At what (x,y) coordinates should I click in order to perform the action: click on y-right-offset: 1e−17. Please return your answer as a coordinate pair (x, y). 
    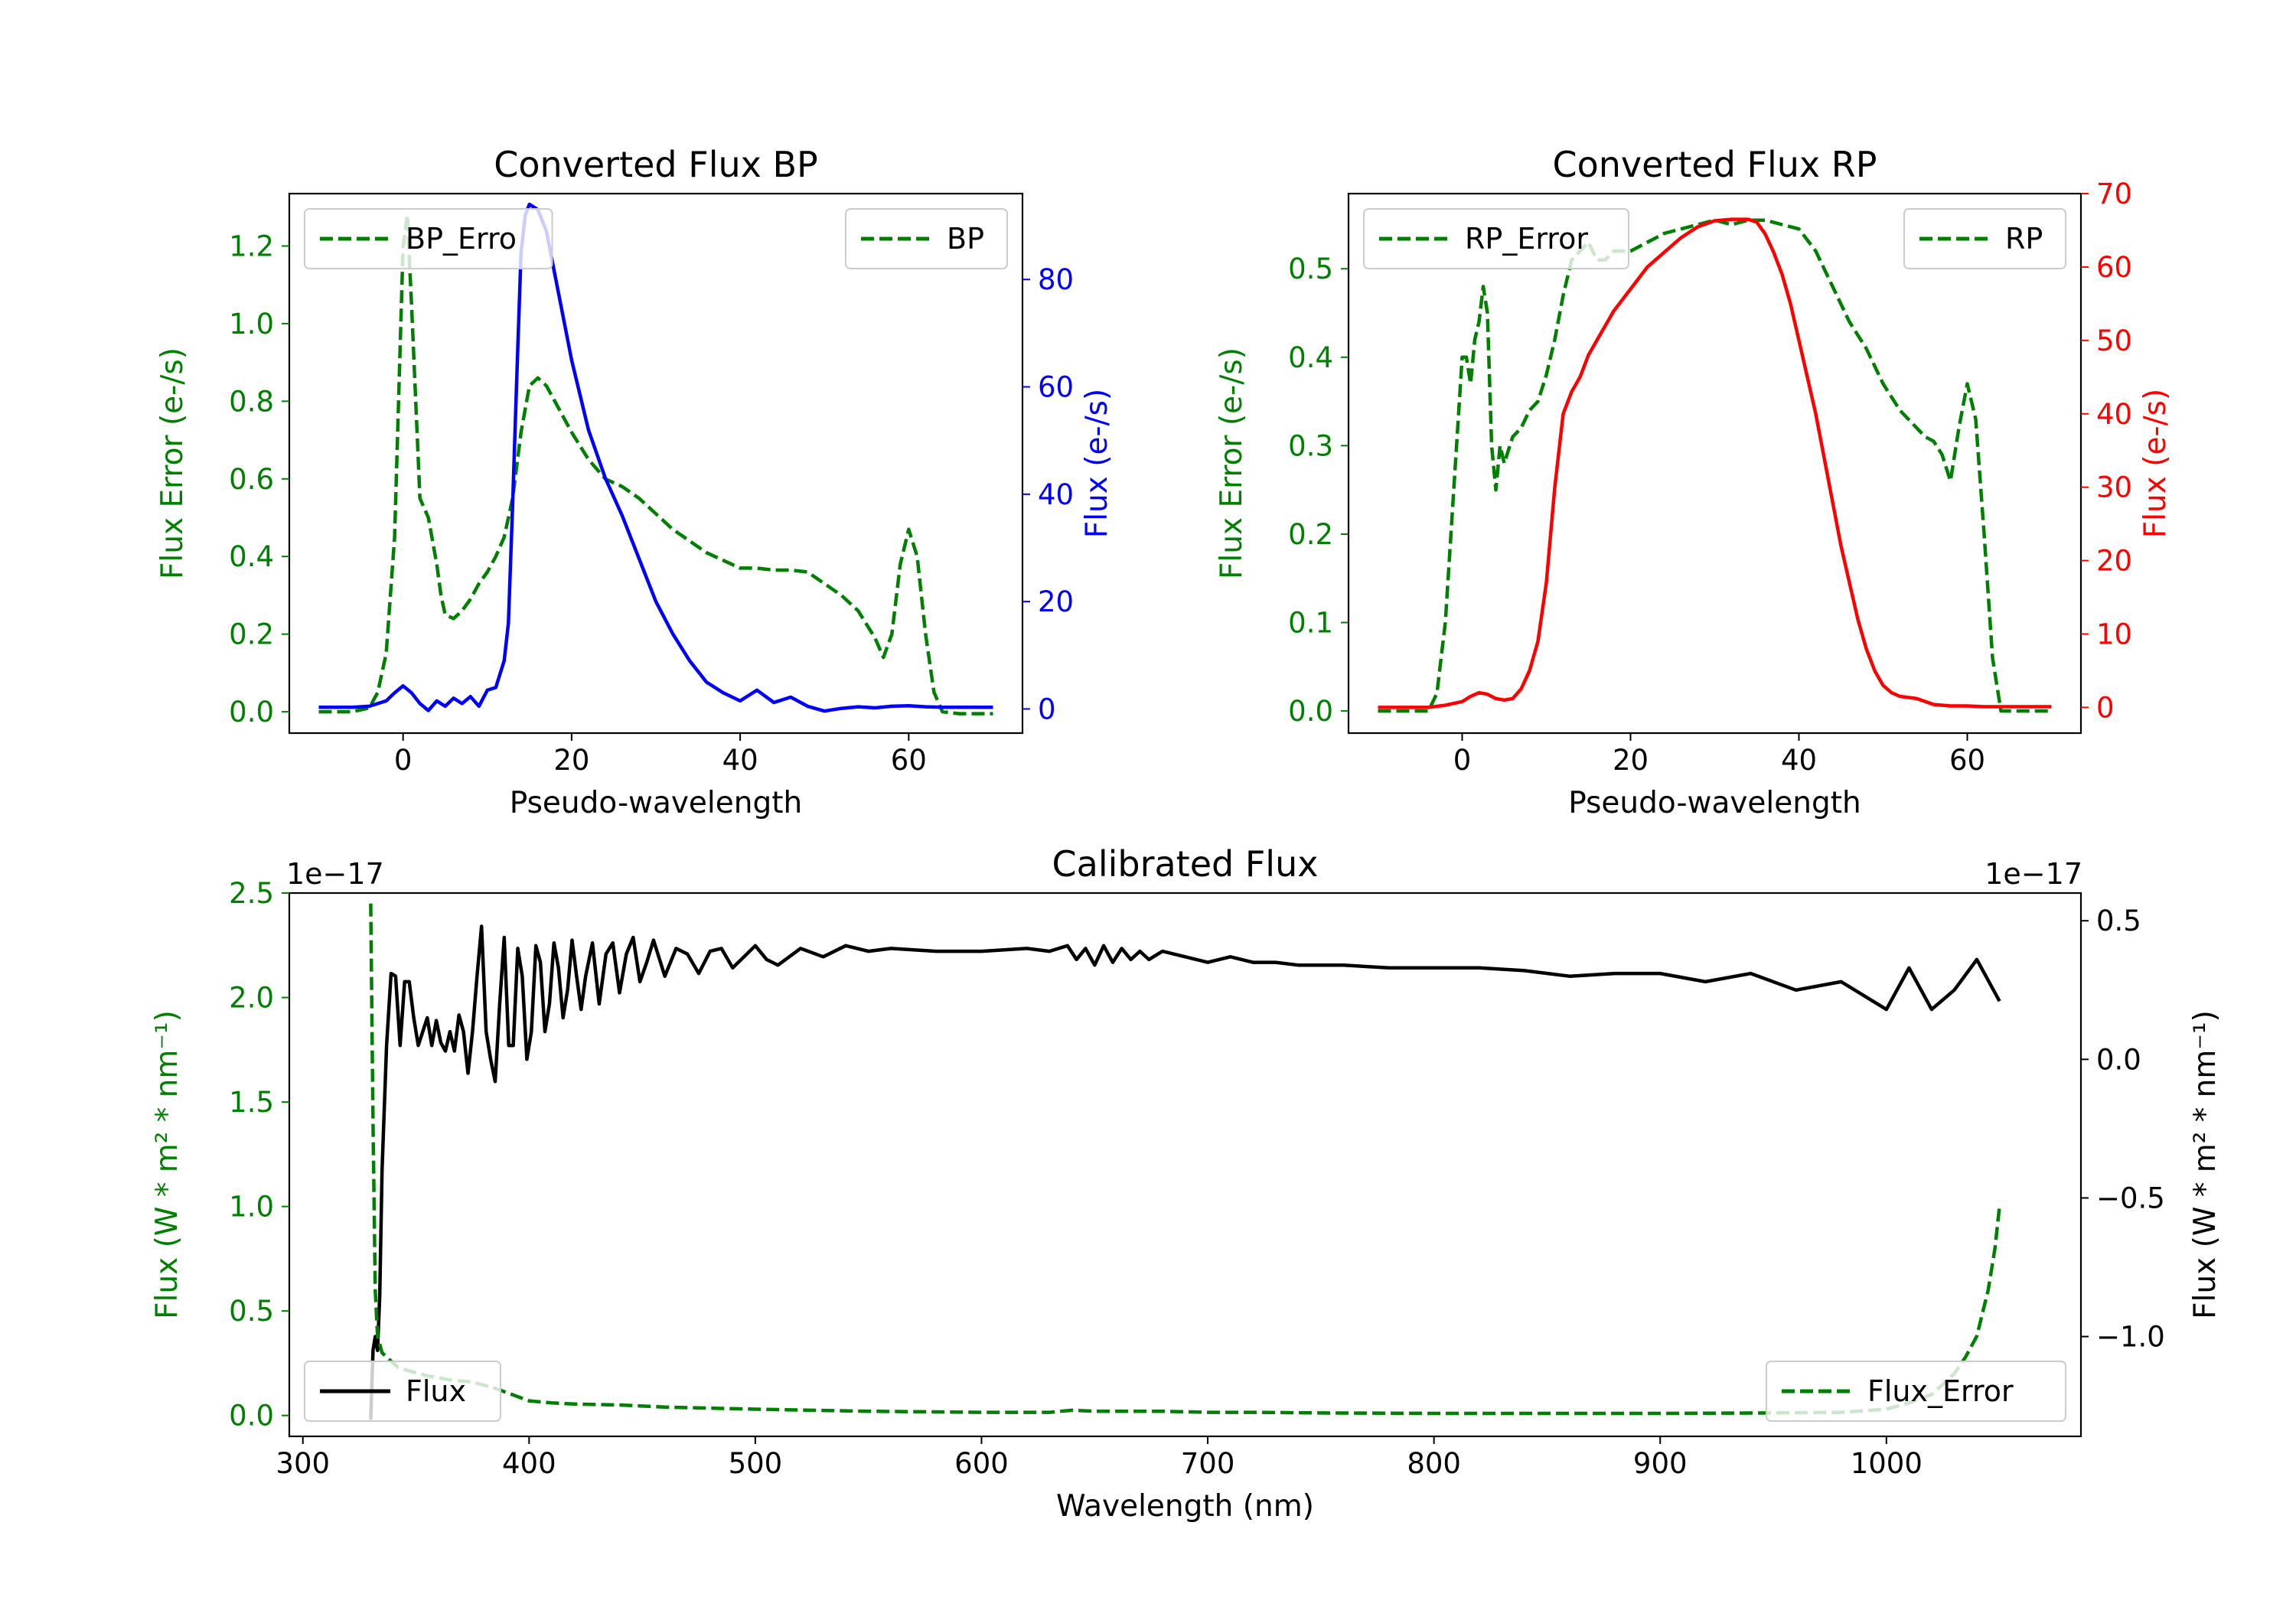
    Looking at the image, I should click on (2033, 874).